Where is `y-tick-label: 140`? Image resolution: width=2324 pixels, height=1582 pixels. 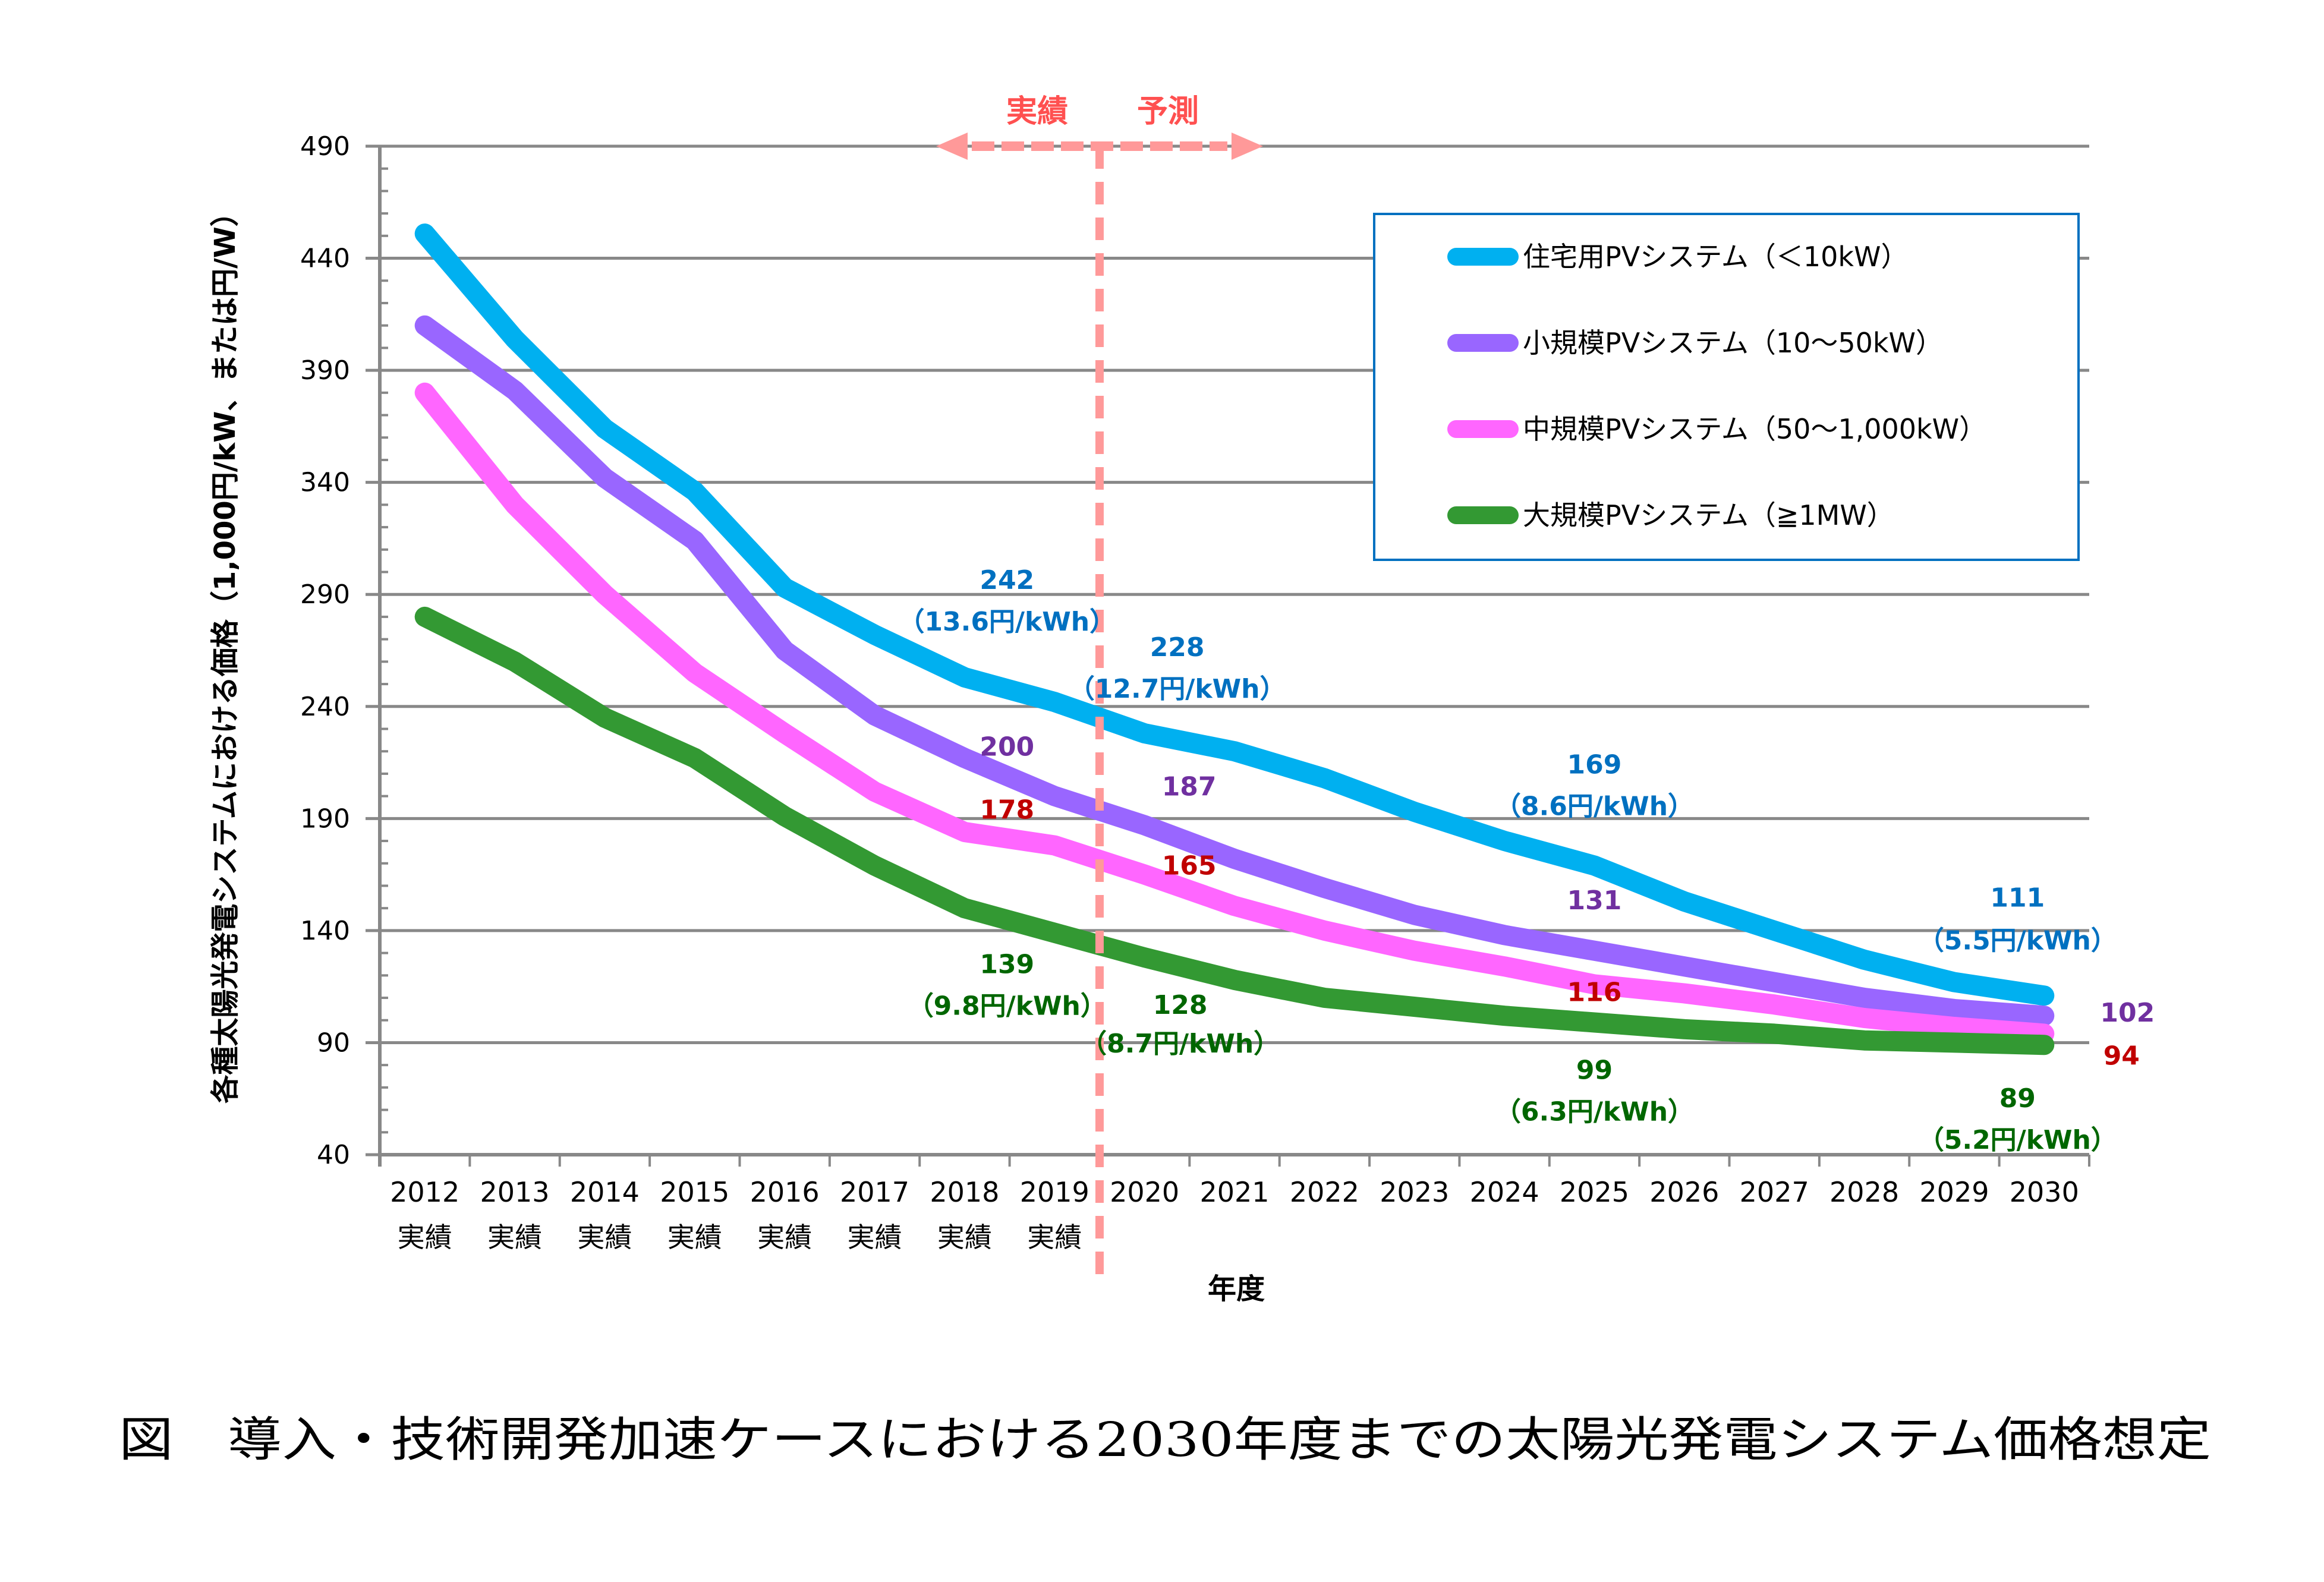
y-tick-label: 140 is located at coordinates (325, 931).